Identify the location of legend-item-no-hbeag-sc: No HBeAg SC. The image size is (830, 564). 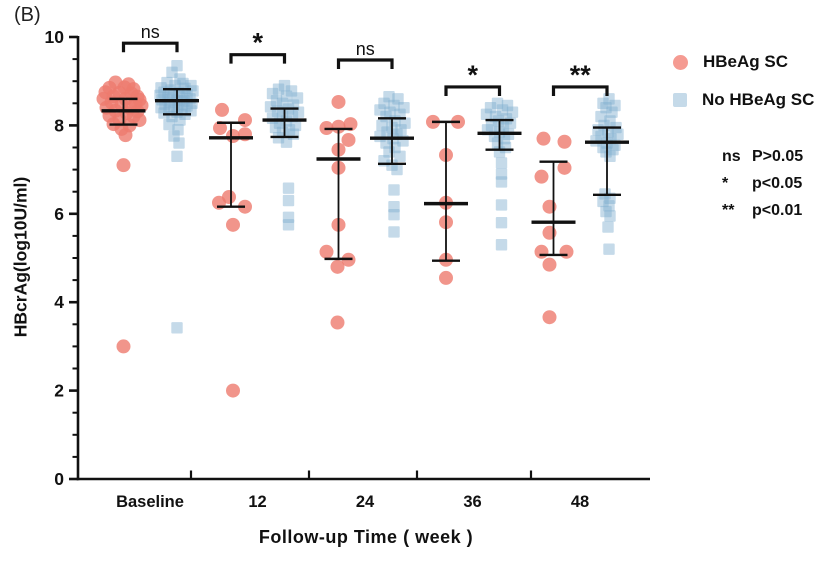
(743, 100).